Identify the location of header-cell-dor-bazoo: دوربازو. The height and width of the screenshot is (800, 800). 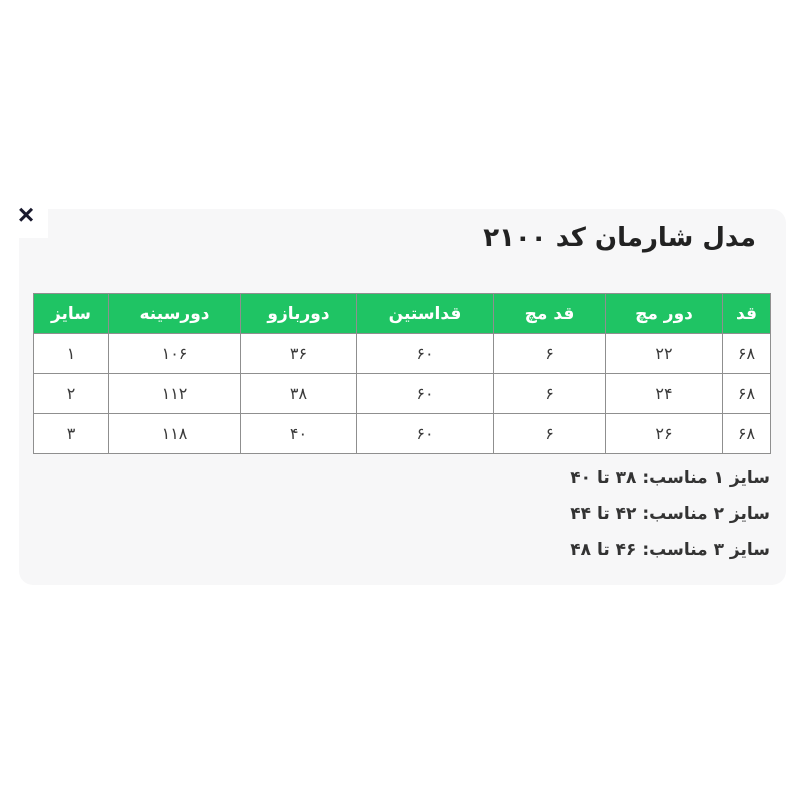
(298, 313).